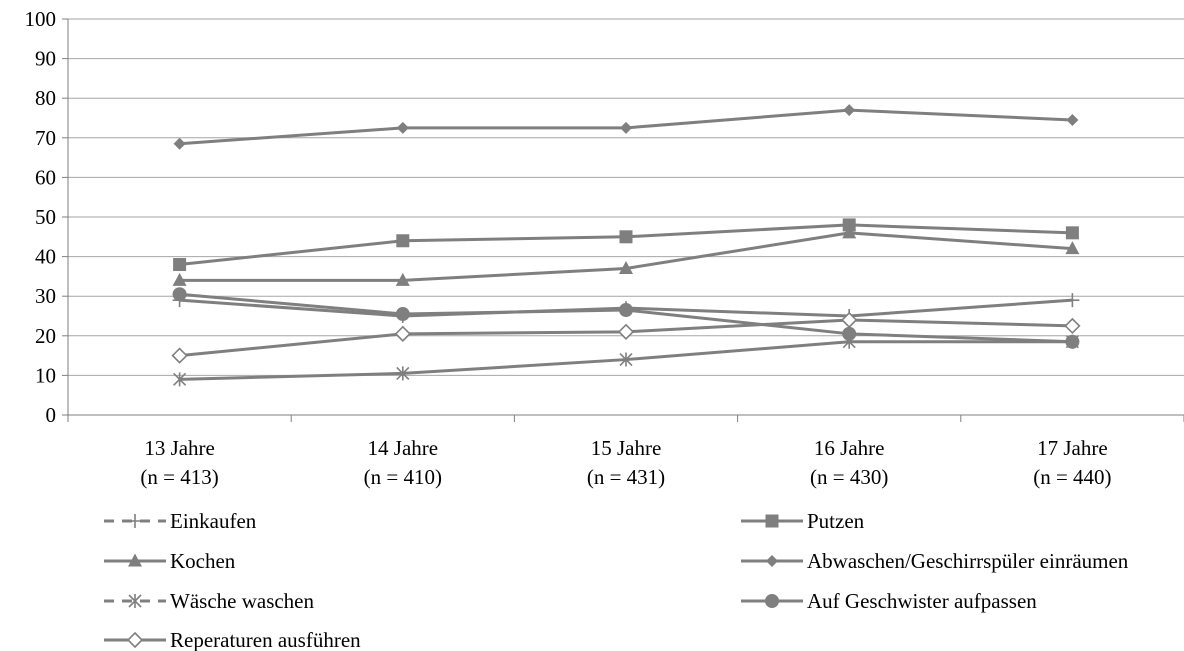 The height and width of the screenshot is (651, 1184). Describe the element at coordinates (45, 59) in the screenshot. I see `y-tick-label: 90` at that location.